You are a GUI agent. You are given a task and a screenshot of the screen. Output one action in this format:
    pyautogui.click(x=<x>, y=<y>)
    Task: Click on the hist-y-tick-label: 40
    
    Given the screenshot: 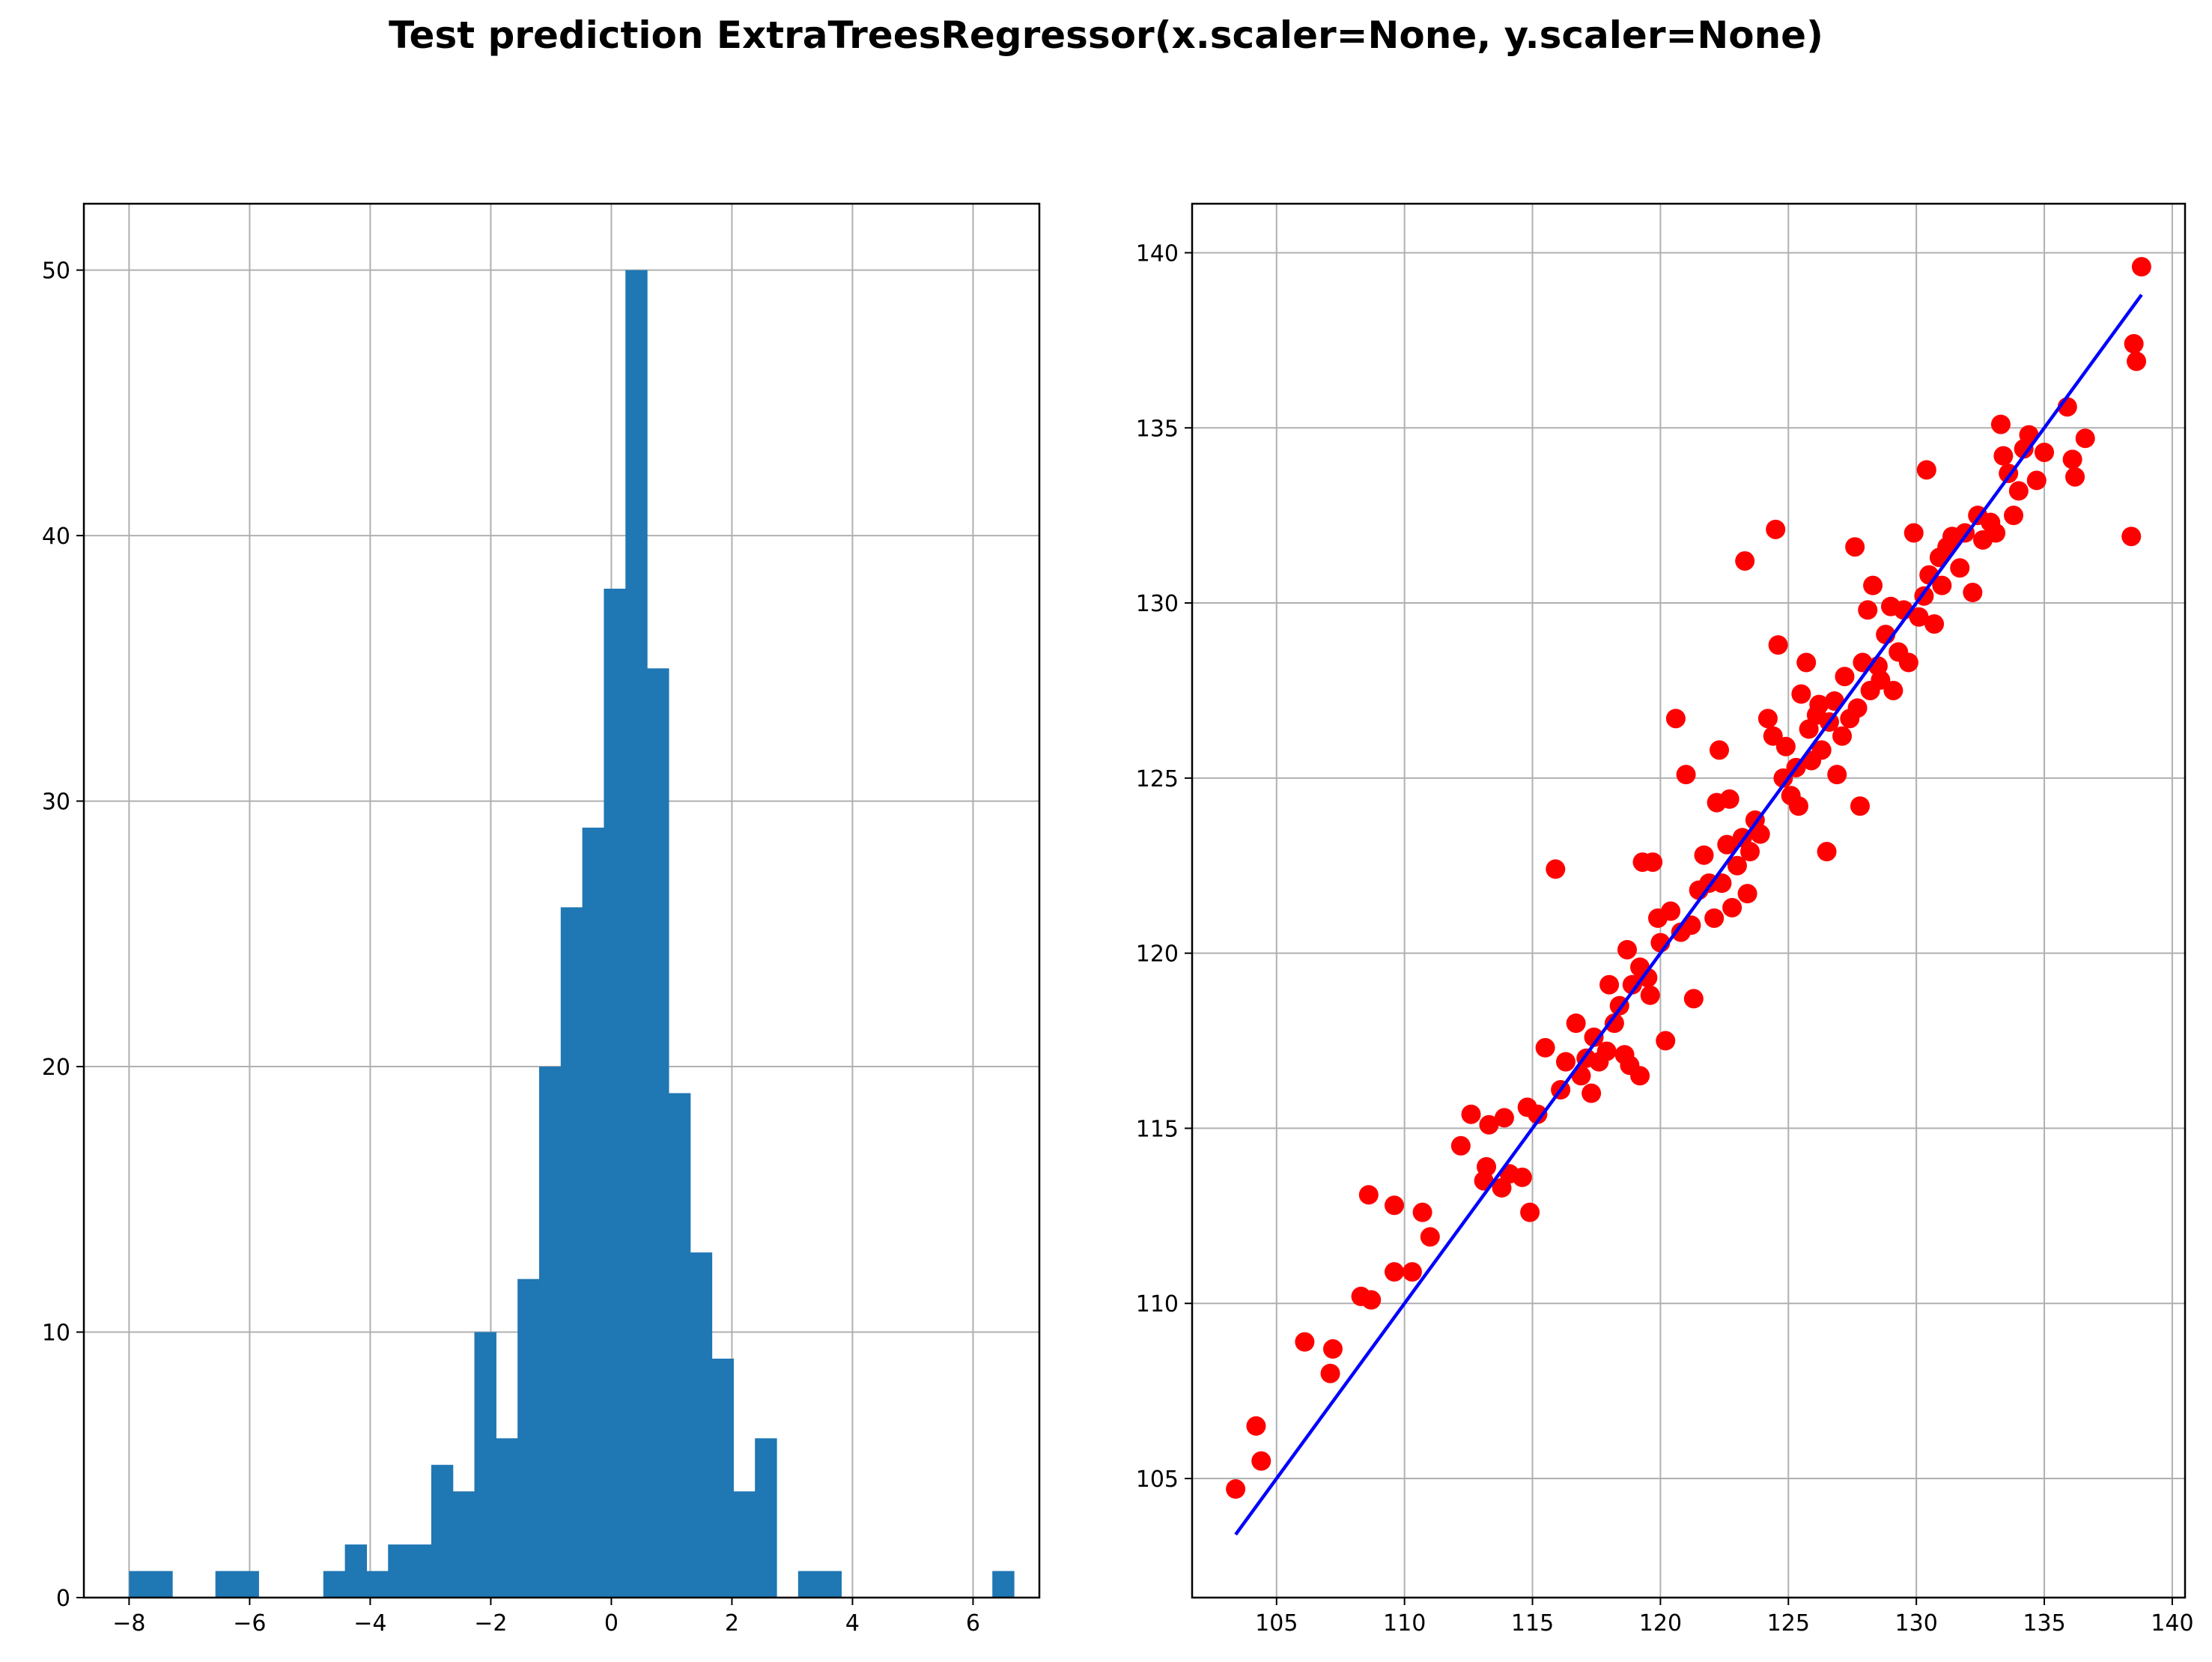 What is the action you would take?
    pyautogui.click(x=56, y=537)
    